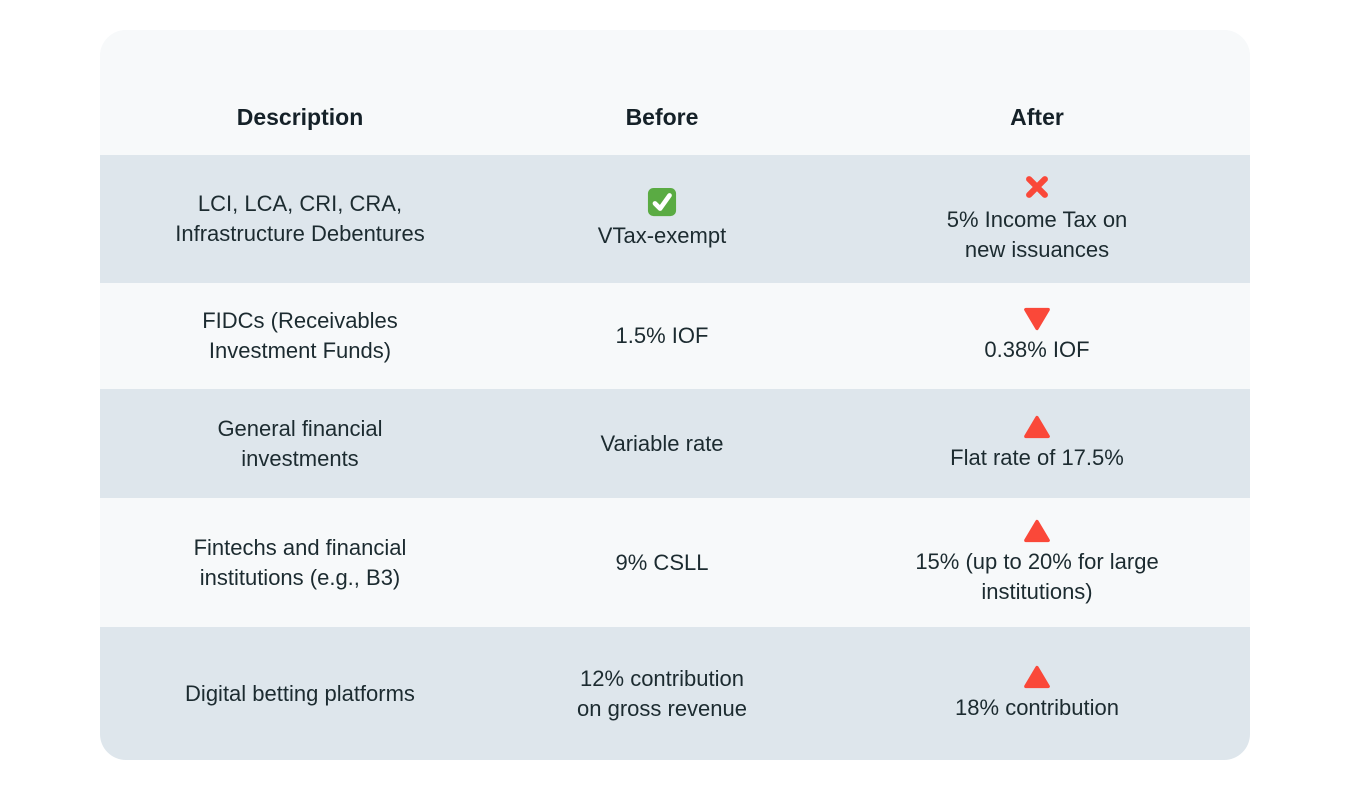 The width and height of the screenshot is (1350, 788). I want to click on before-text: 12% contribution on gross revenue, so click(662, 693).